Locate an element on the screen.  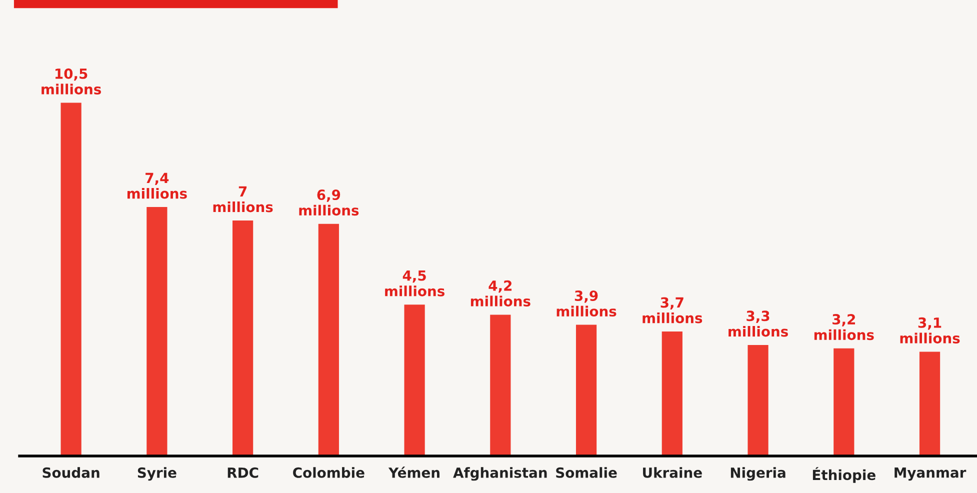
data-label: 7 millions is located at coordinates (243, 199).